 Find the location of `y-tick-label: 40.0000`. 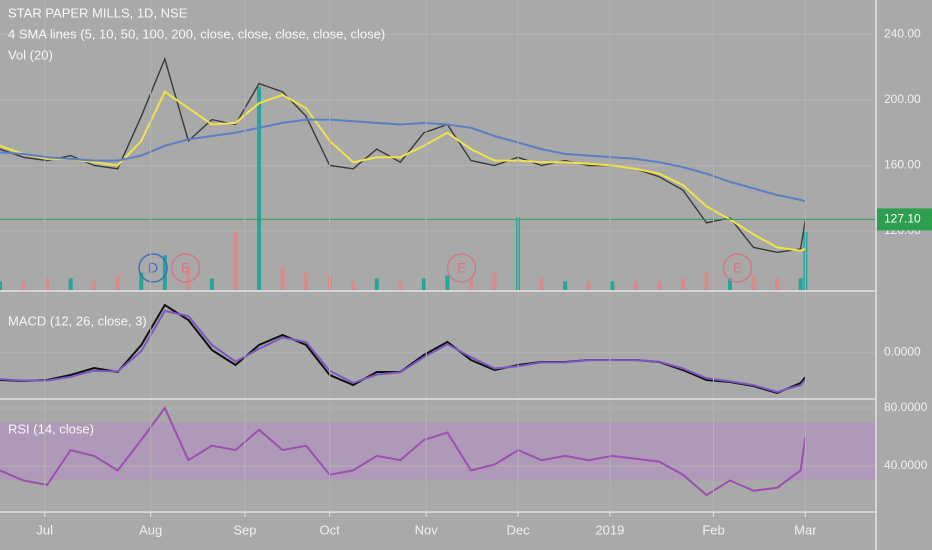

y-tick-label: 40.0000 is located at coordinates (906, 465).